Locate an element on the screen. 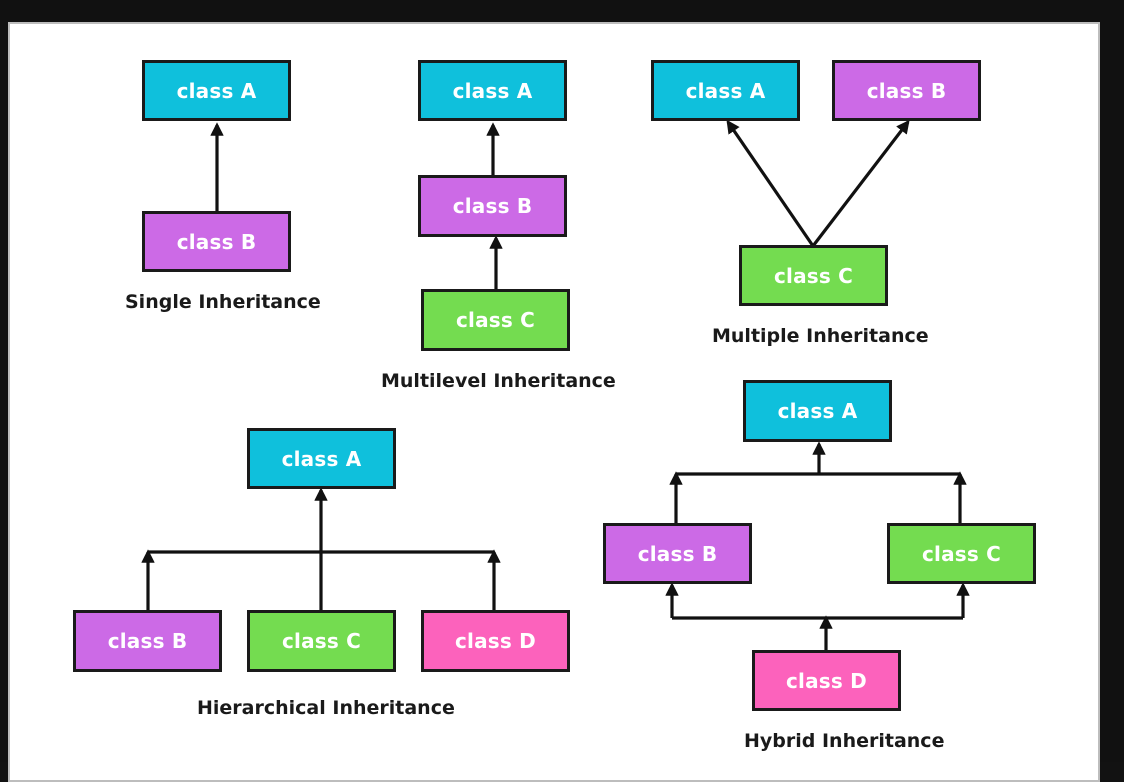 The width and height of the screenshot is (1124, 782). hybrid-class-b-box: class B is located at coordinates (677, 553).